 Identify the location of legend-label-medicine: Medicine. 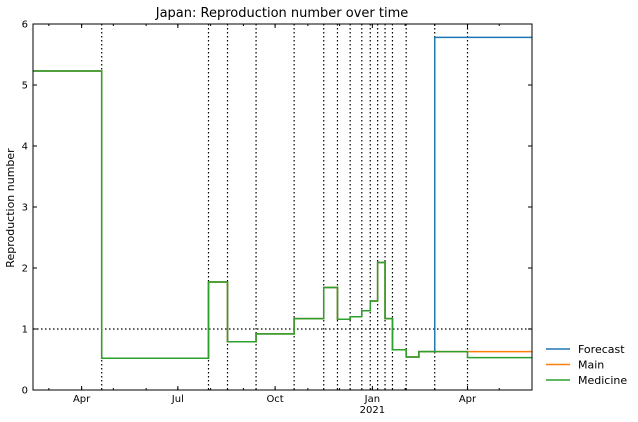
(602, 380).